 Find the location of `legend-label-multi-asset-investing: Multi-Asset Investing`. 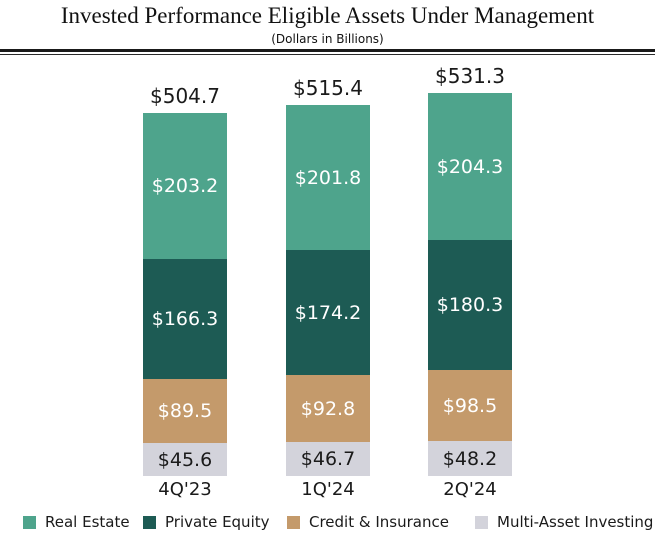

legend-label-multi-asset-investing: Multi-Asset Investing is located at coordinates (575, 522).